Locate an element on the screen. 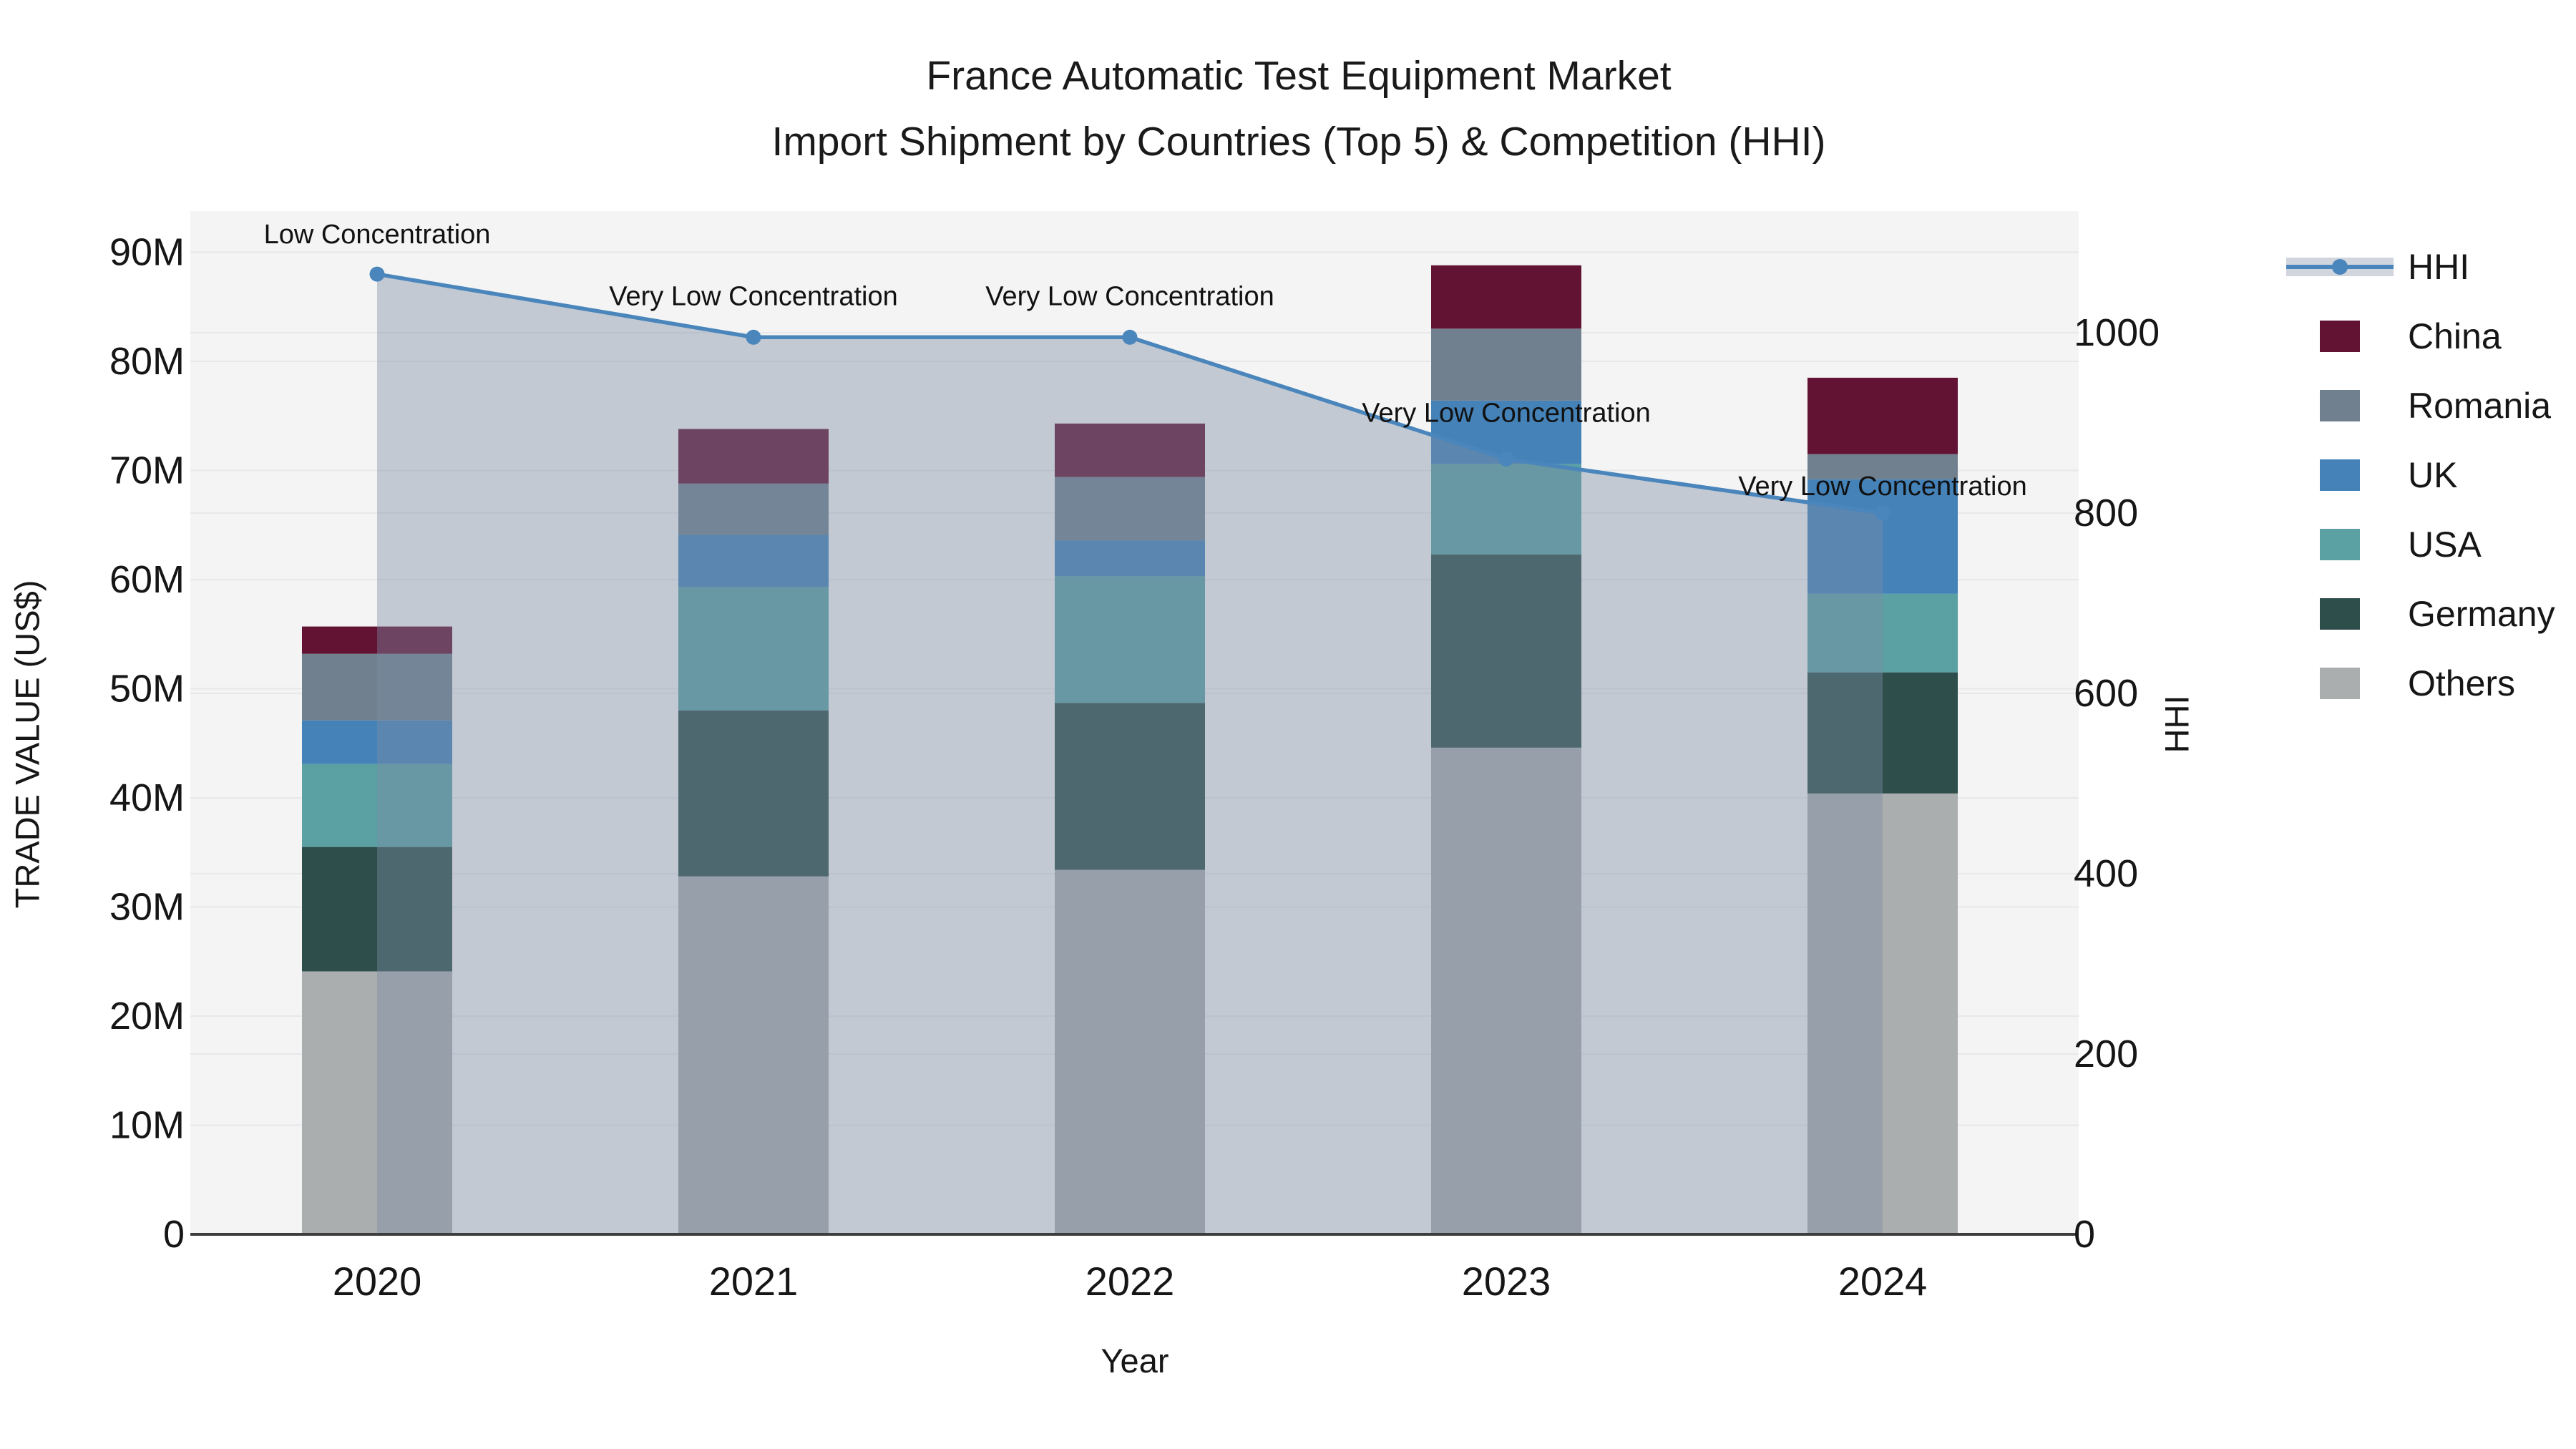 The image size is (2576, 1449). bar-segment-2023-others is located at coordinates (1506, 990).